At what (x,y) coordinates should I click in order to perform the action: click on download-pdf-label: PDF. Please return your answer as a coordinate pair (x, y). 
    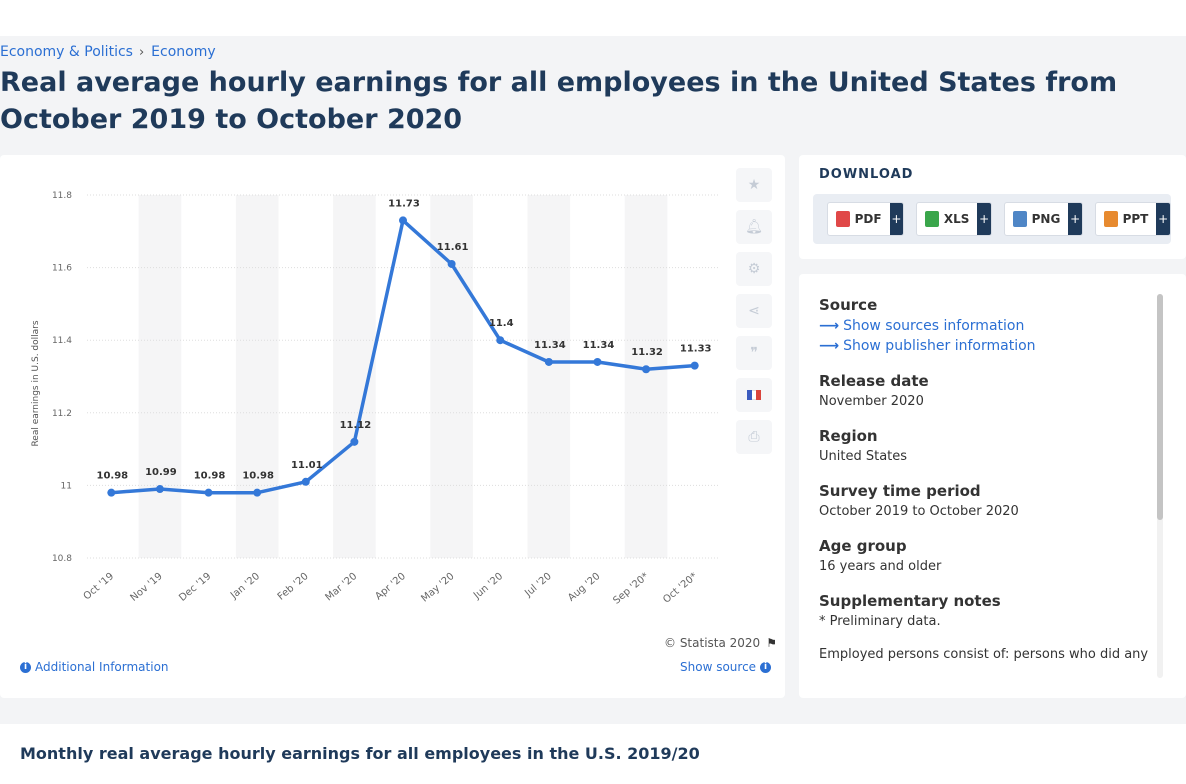
    Looking at the image, I should click on (868, 219).